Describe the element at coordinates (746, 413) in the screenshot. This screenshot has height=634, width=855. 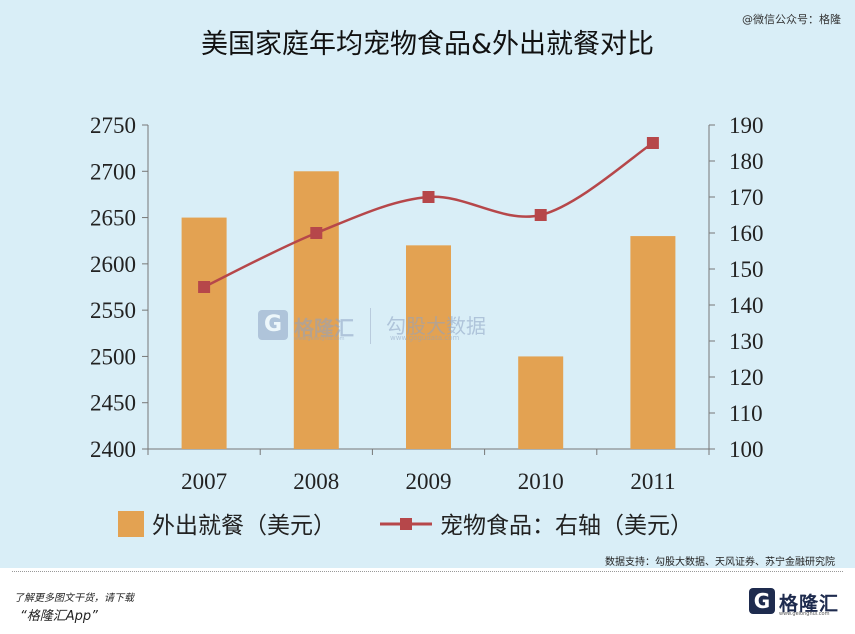
I see `y-right-tick-label: 110` at that location.